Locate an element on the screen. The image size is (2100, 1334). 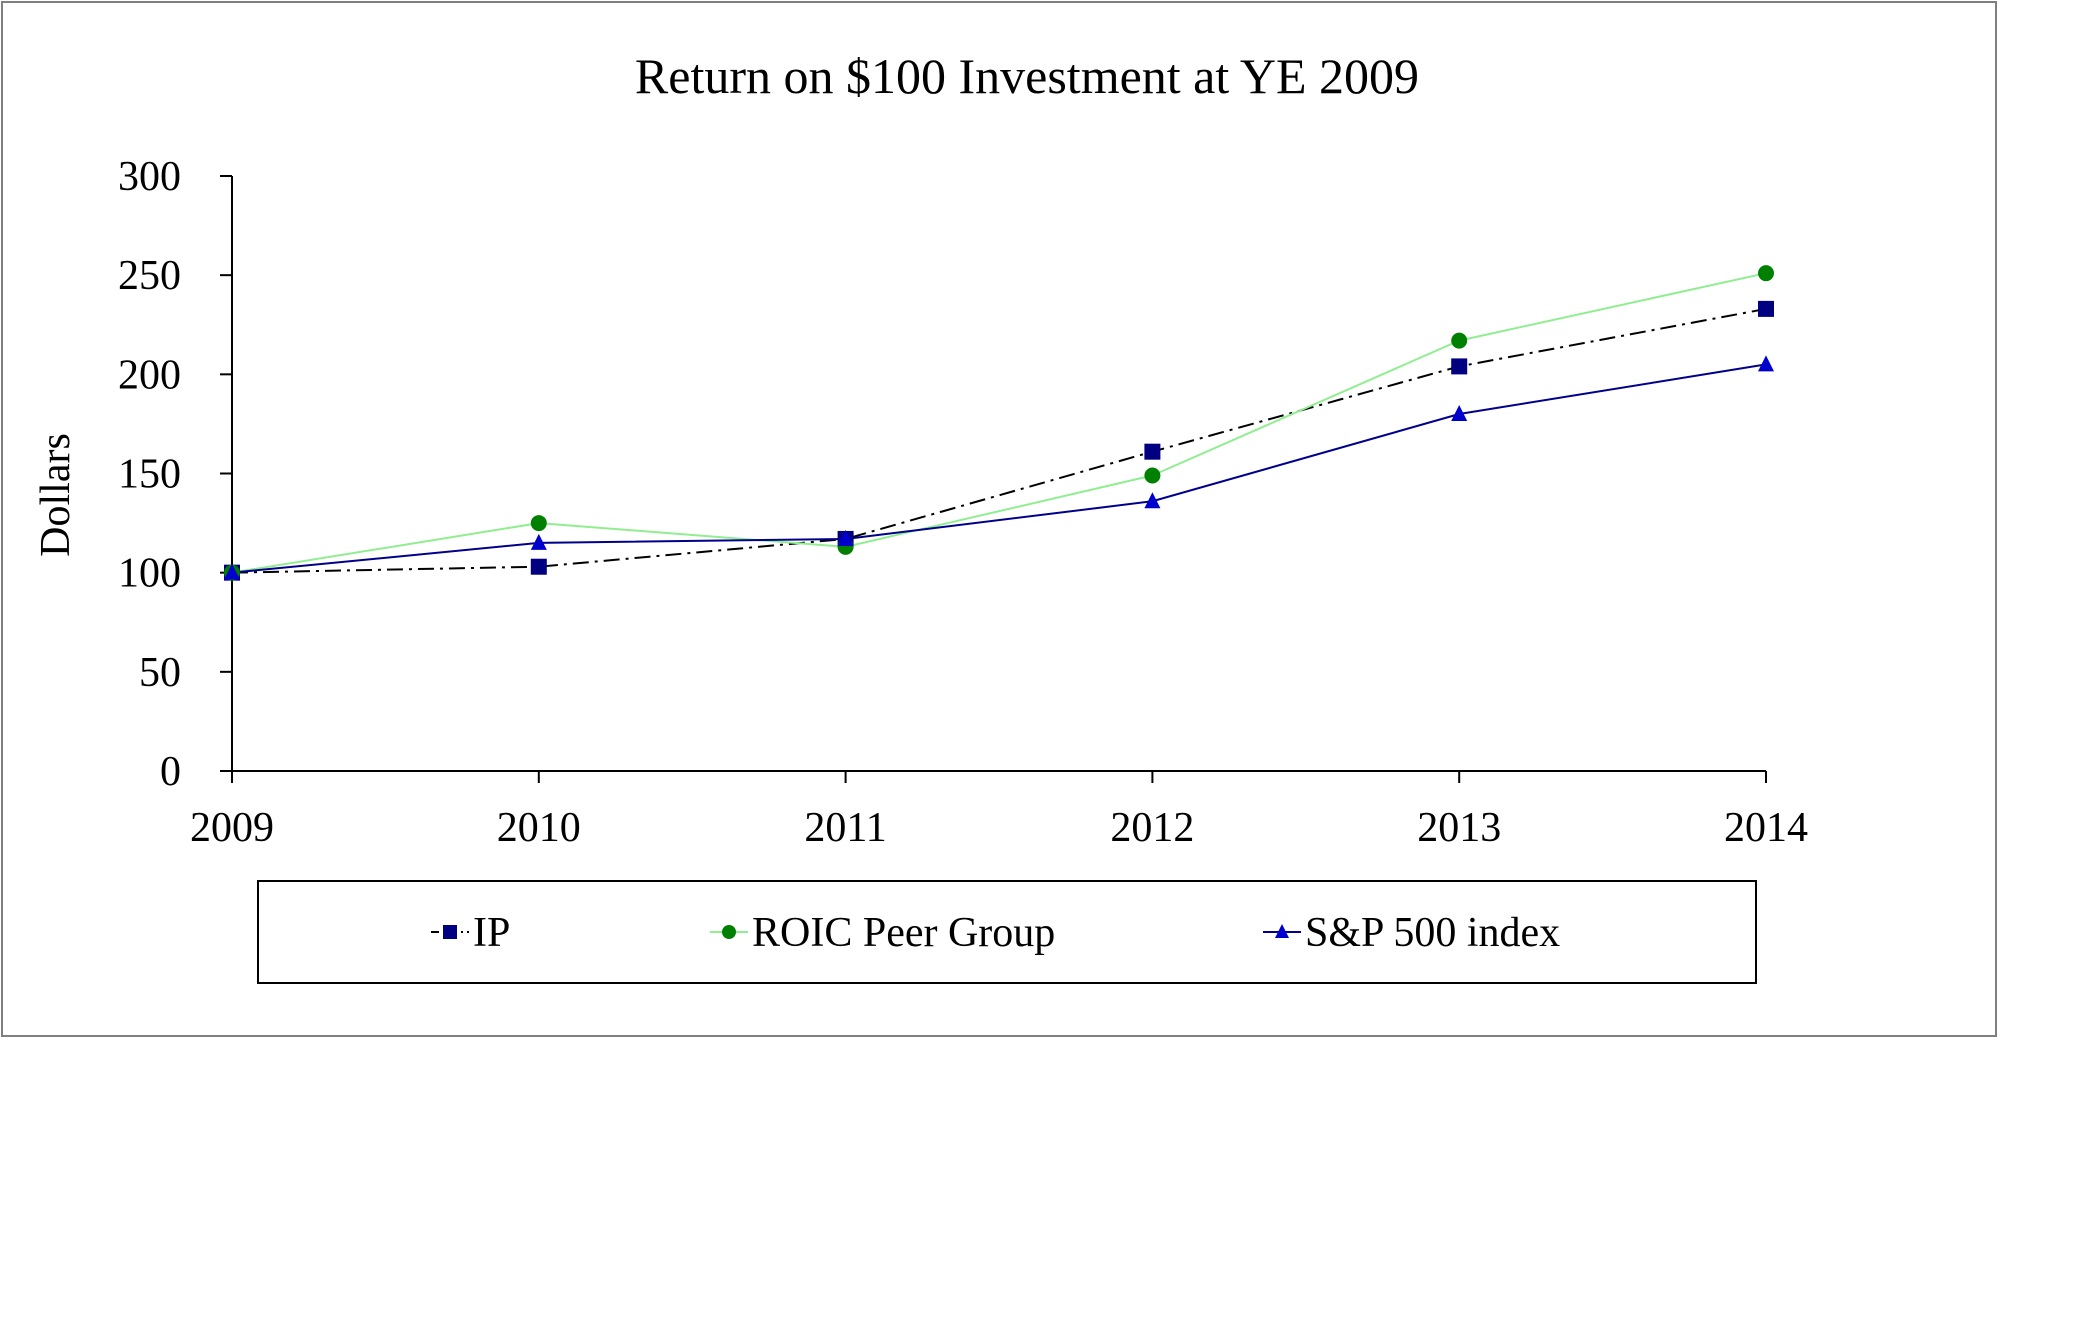
x-tick-label: 2013 is located at coordinates (1459, 828).